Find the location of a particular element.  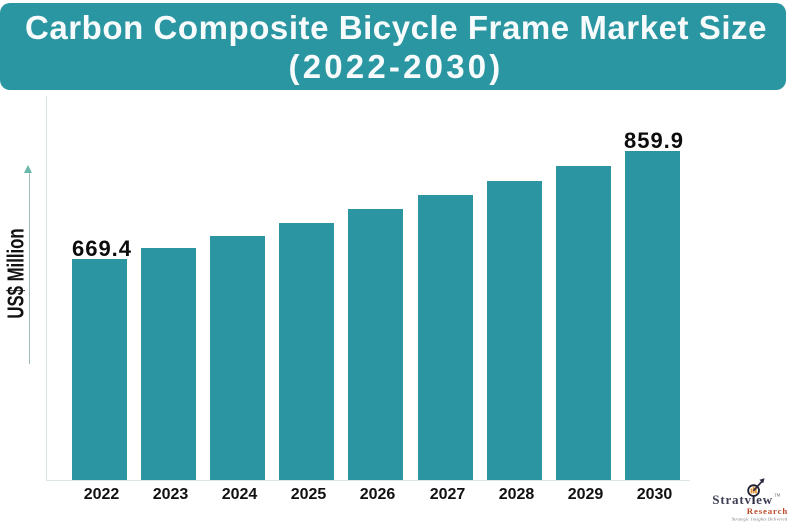

svg-text: Strategic Insights Delivered is located at coordinates (760, 518).